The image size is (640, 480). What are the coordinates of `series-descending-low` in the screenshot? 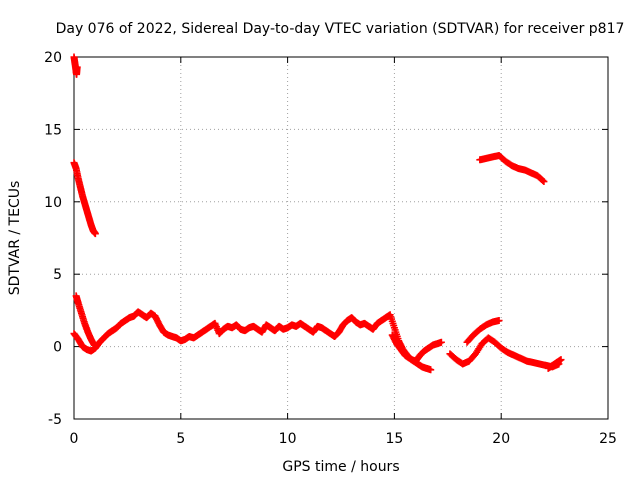 It's located at (85, 320).